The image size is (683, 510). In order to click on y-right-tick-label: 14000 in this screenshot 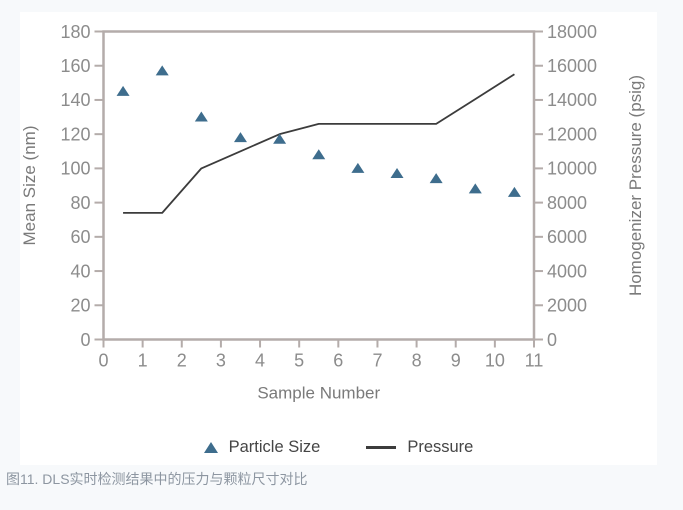, I will do `click(572, 100)`.